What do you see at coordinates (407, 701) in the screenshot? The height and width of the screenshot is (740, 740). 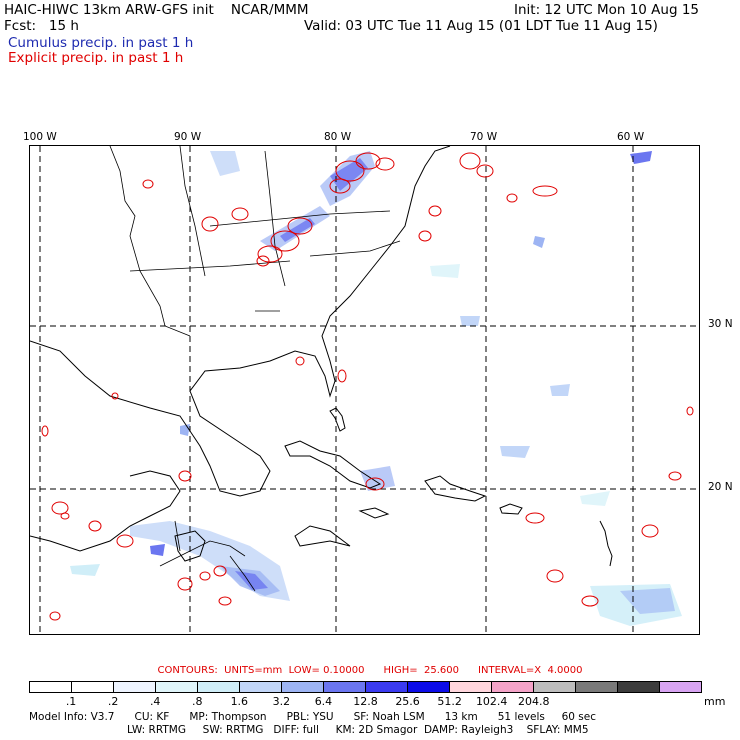 I see `colorbar-tick-label: 25.6` at bounding box center [407, 701].